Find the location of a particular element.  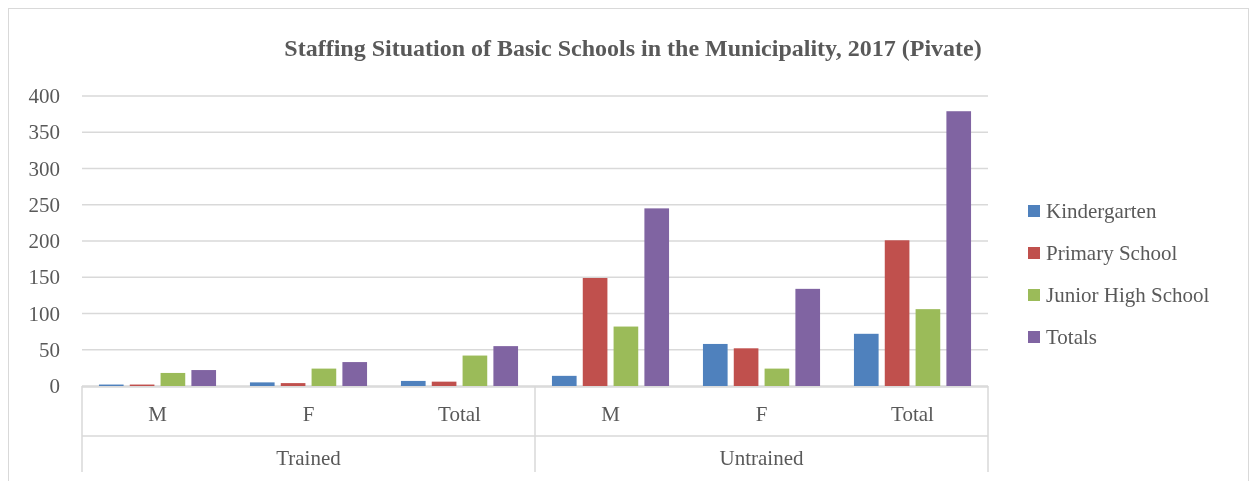

y-tick-label: 0 is located at coordinates (54, 386).